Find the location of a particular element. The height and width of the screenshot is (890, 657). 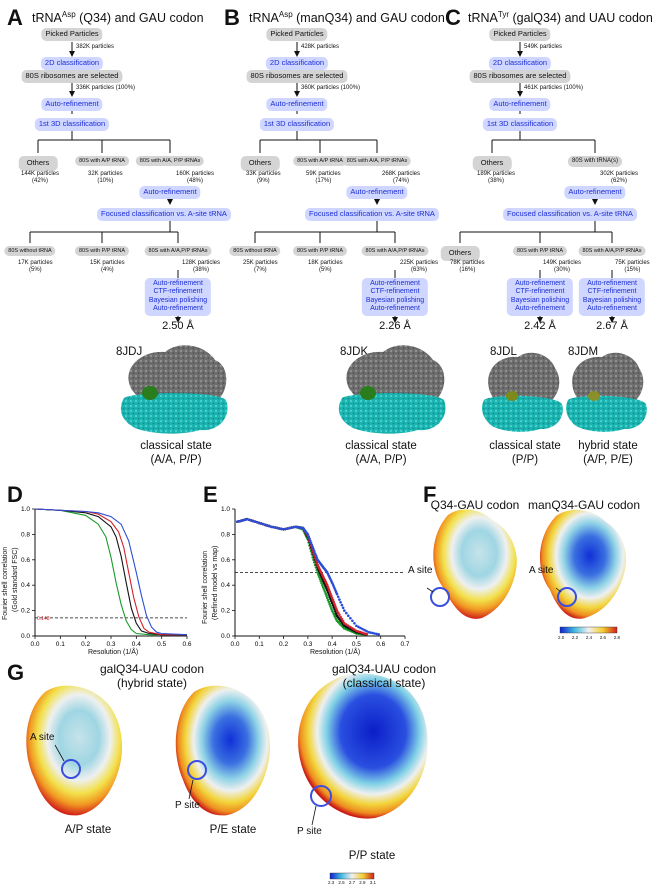

note-without-b: 25K particles (7%) is located at coordinates (260, 266).